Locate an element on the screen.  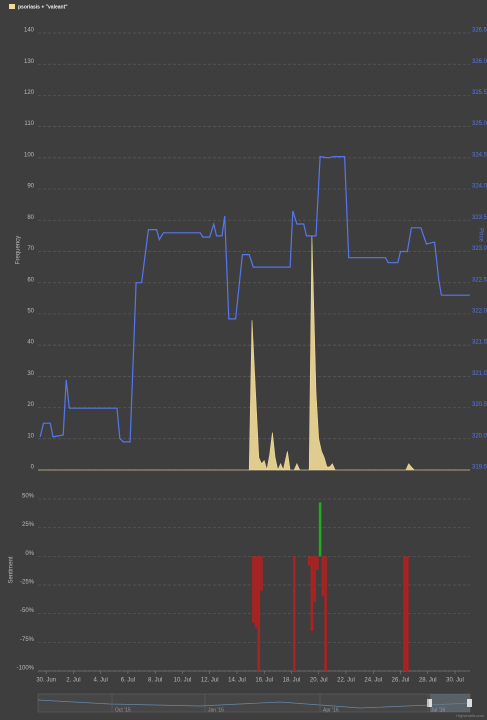
y-tick-label: 50% is located at coordinates (28, 497).